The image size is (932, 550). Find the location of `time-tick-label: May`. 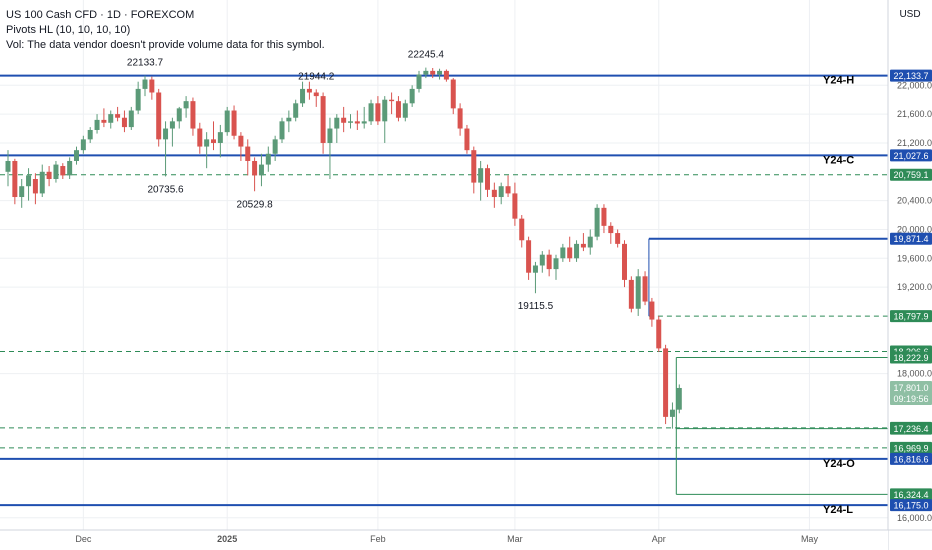

time-tick-label: May is located at coordinates (810, 539).